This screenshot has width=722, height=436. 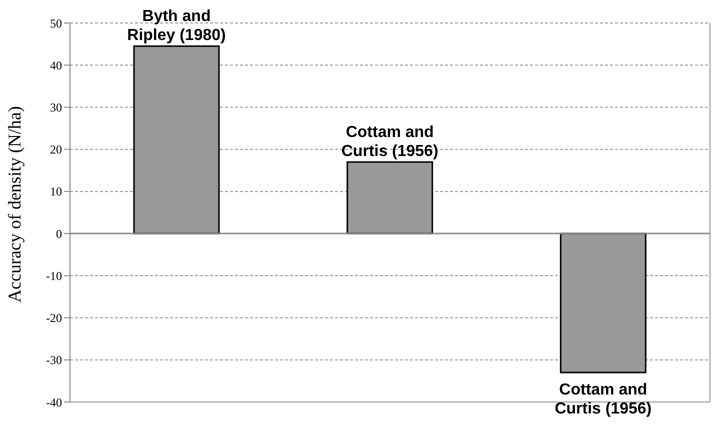 What do you see at coordinates (54, 318) in the screenshot?
I see `y-tick-label: -20` at bounding box center [54, 318].